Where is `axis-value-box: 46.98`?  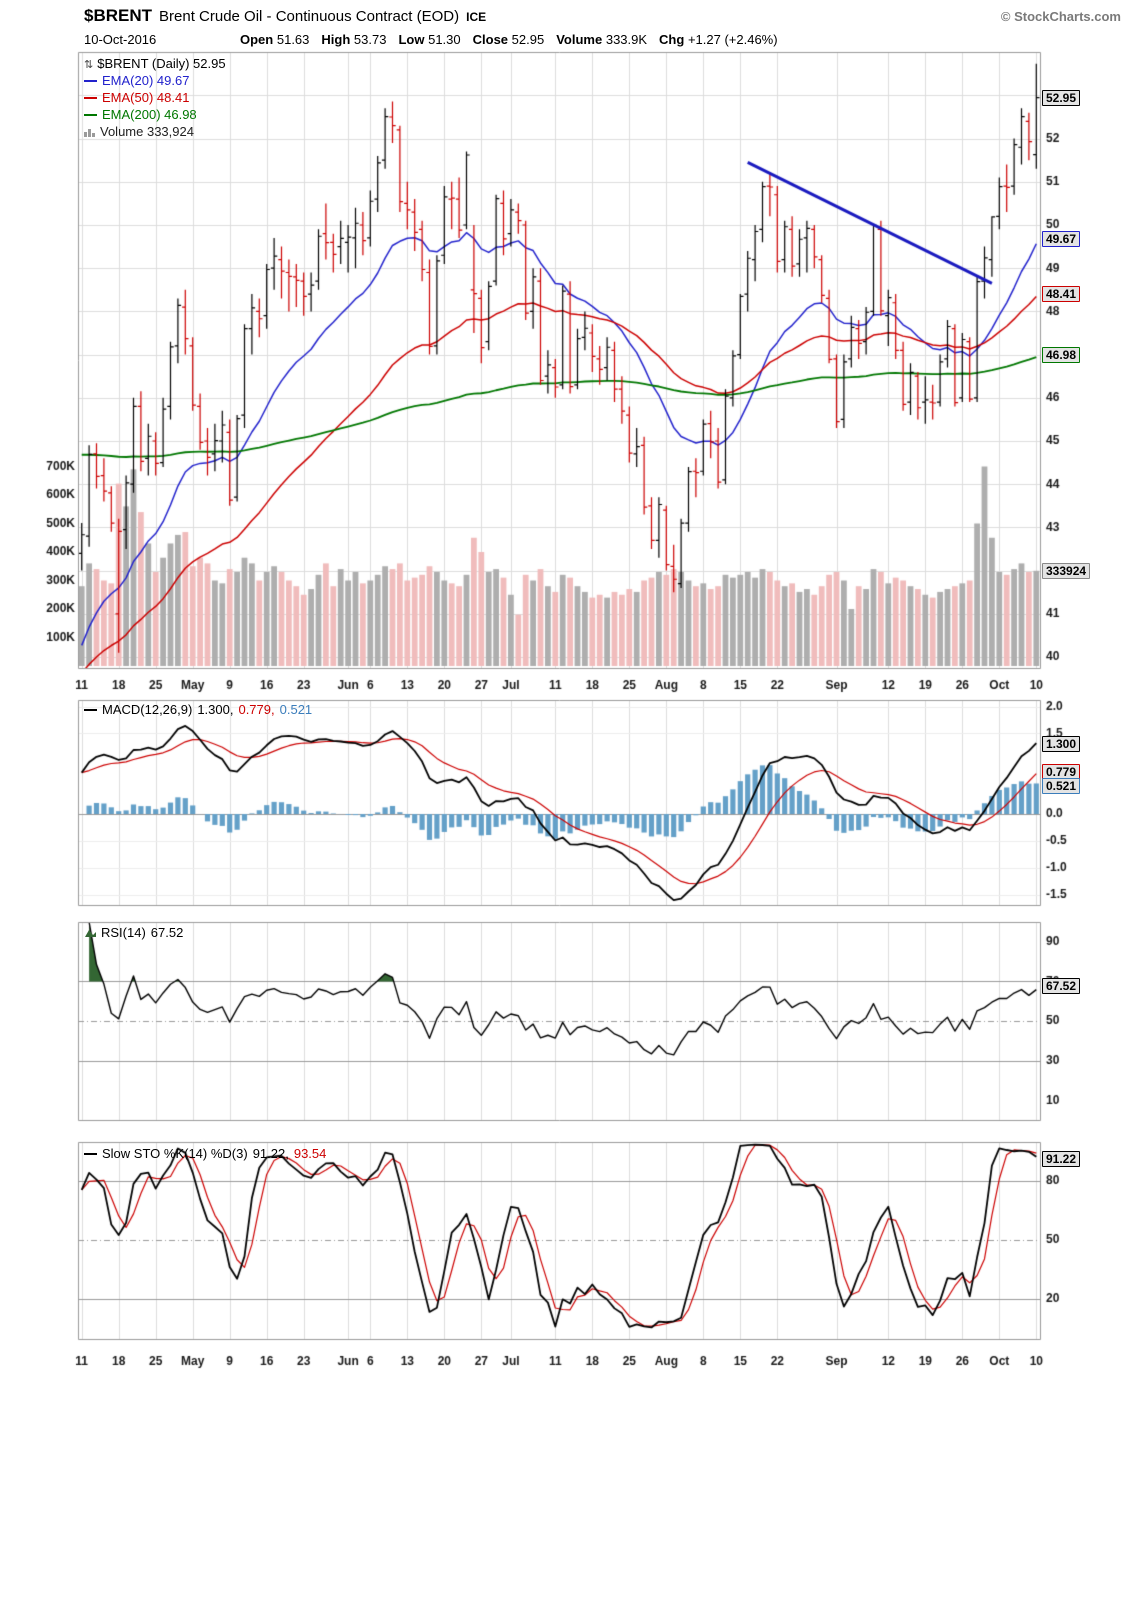
axis-value-box: 46.98 is located at coordinates (1061, 355).